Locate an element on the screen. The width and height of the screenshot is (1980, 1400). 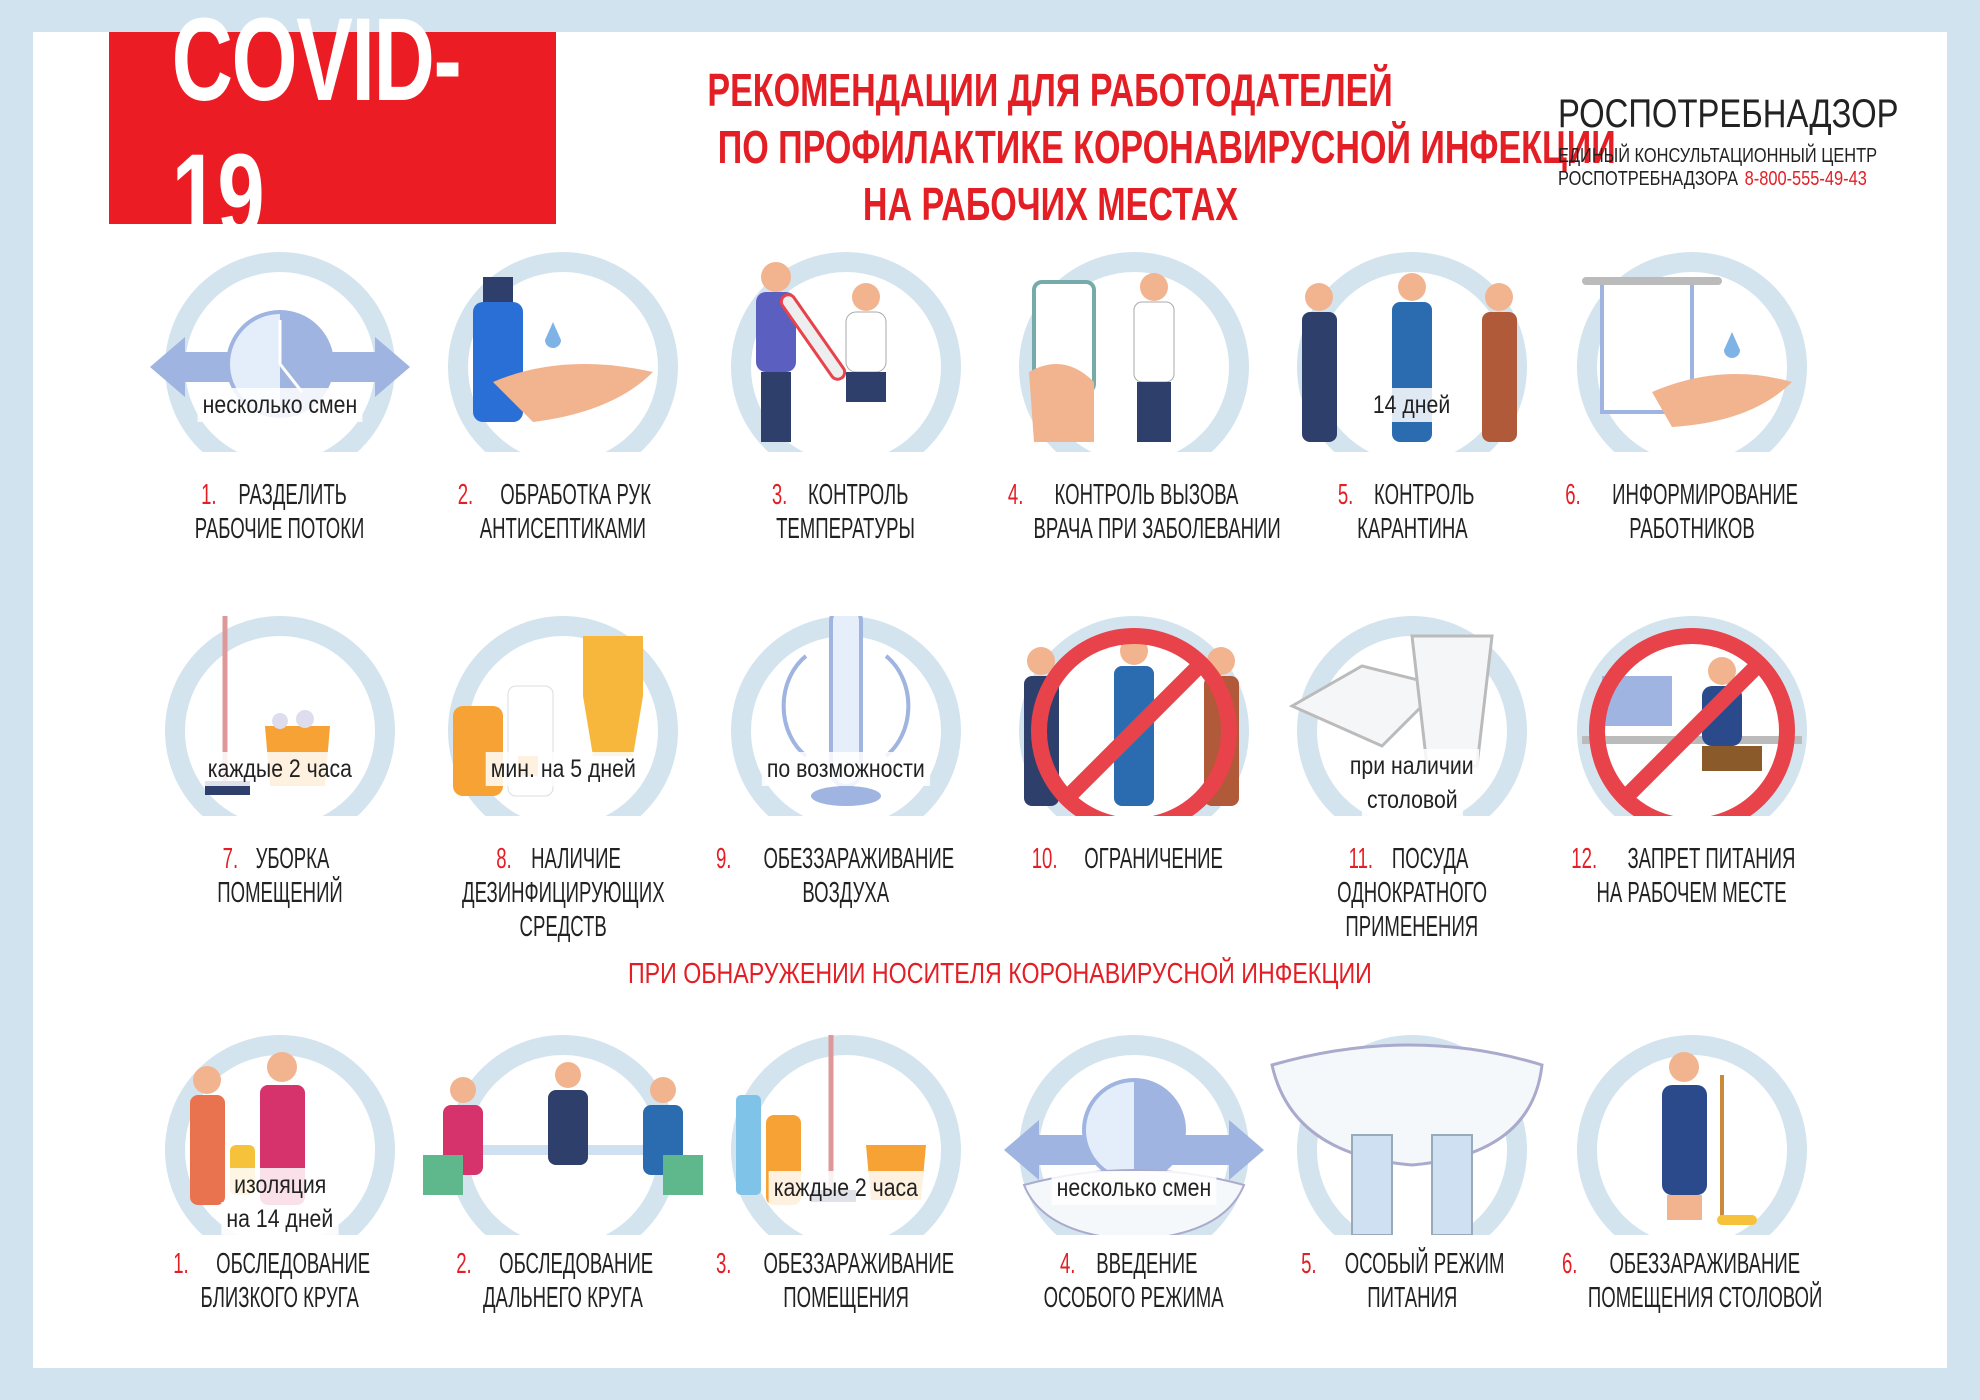
mop-bucket-icon is located at coordinates (280, 716).